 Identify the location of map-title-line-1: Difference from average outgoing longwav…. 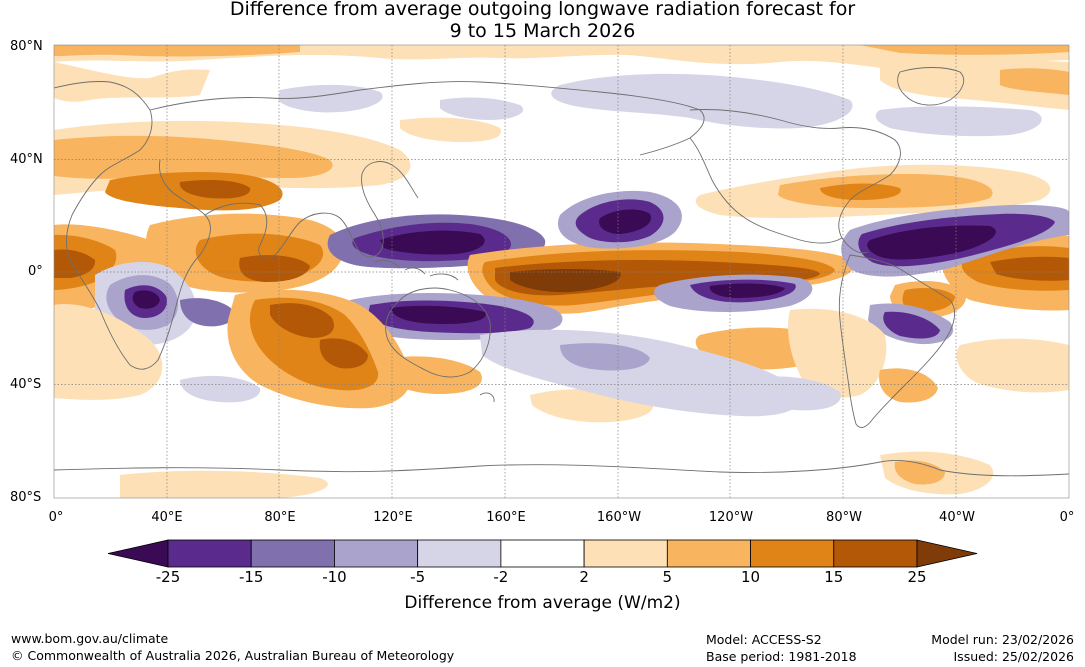
(542, 10).